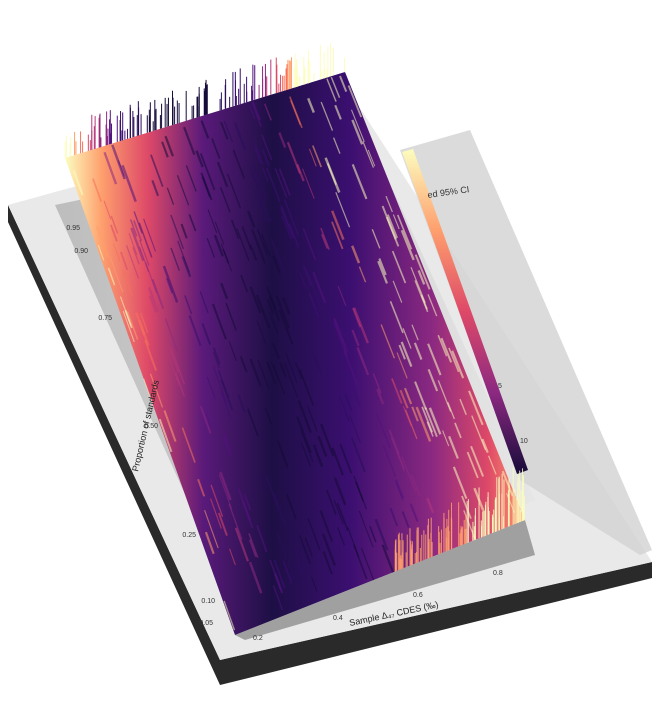 Image resolution: width=659 pixels, height=719 pixels. What do you see at coordinates (258, 638) in the screenshot?
I see `x-tick-label: 0.2` at bounding box center [258, 638].